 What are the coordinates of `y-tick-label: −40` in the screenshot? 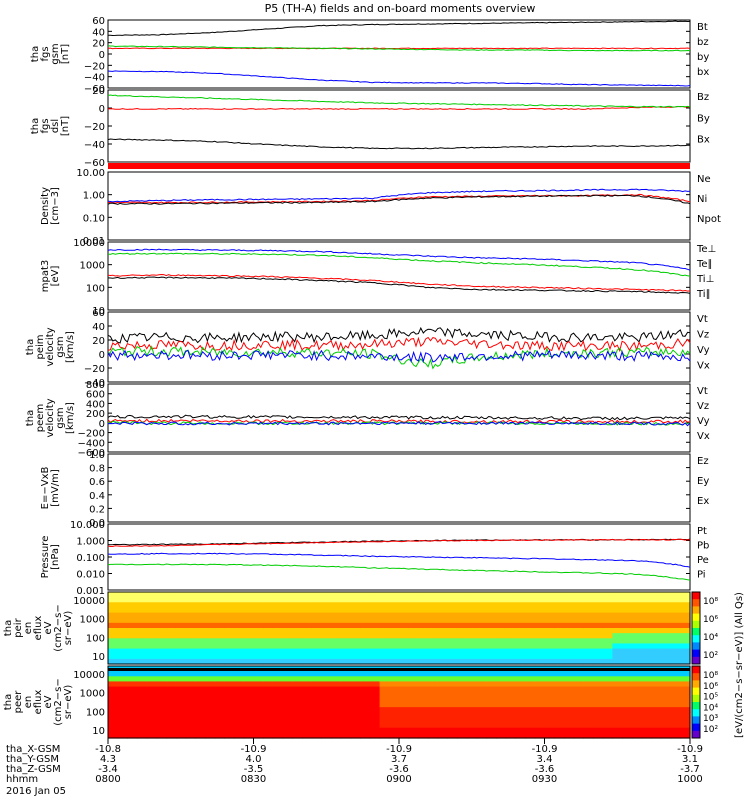 It's located at (94, 78).